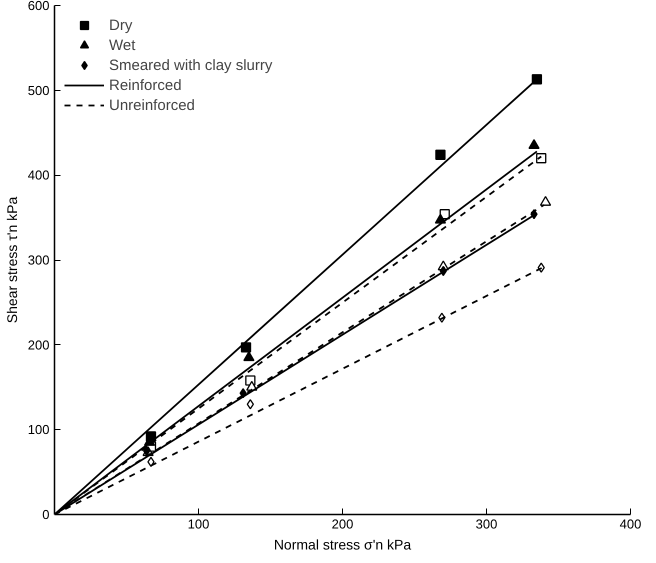  What do you see at coordinates (190, 65) in the screenshot?
I see `legend-label: Smeared with clay slurry` at bounding box center [190, 65].